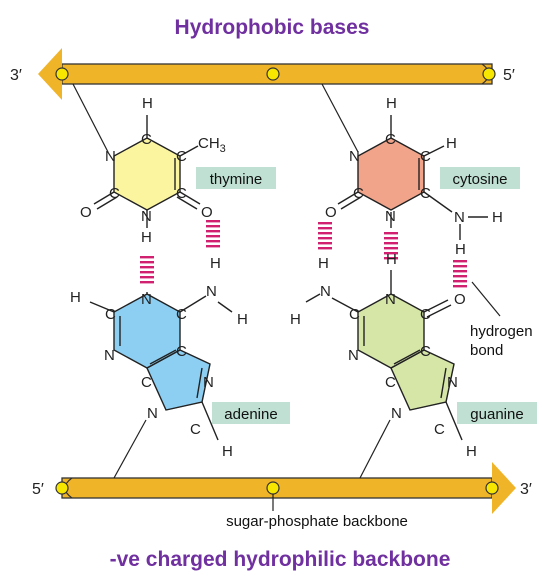 This screenshot has width=559, height=588. I want to click on adenine-label: adenine, so click(250, 414).